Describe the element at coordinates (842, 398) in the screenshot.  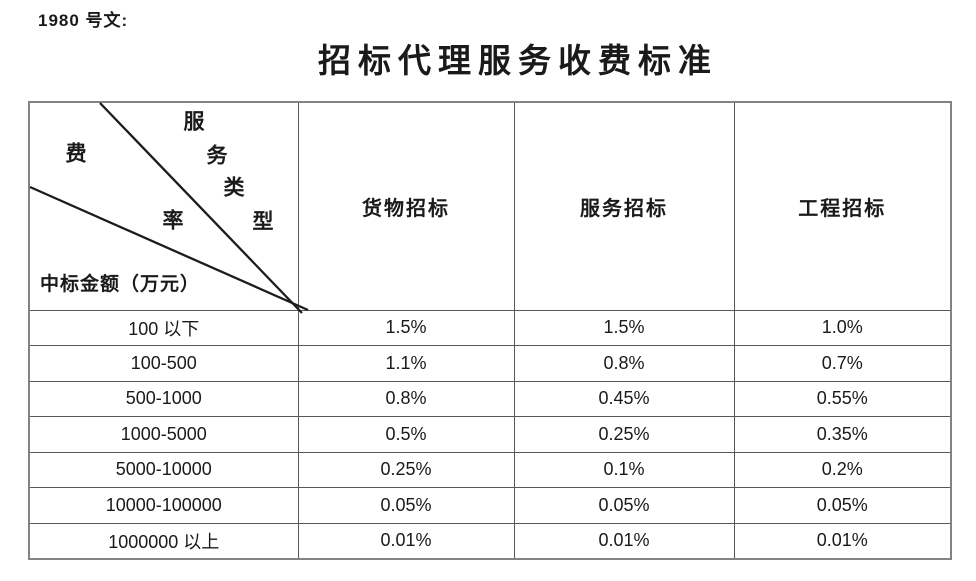
I see `rate-cell: 0.55%` at that location.